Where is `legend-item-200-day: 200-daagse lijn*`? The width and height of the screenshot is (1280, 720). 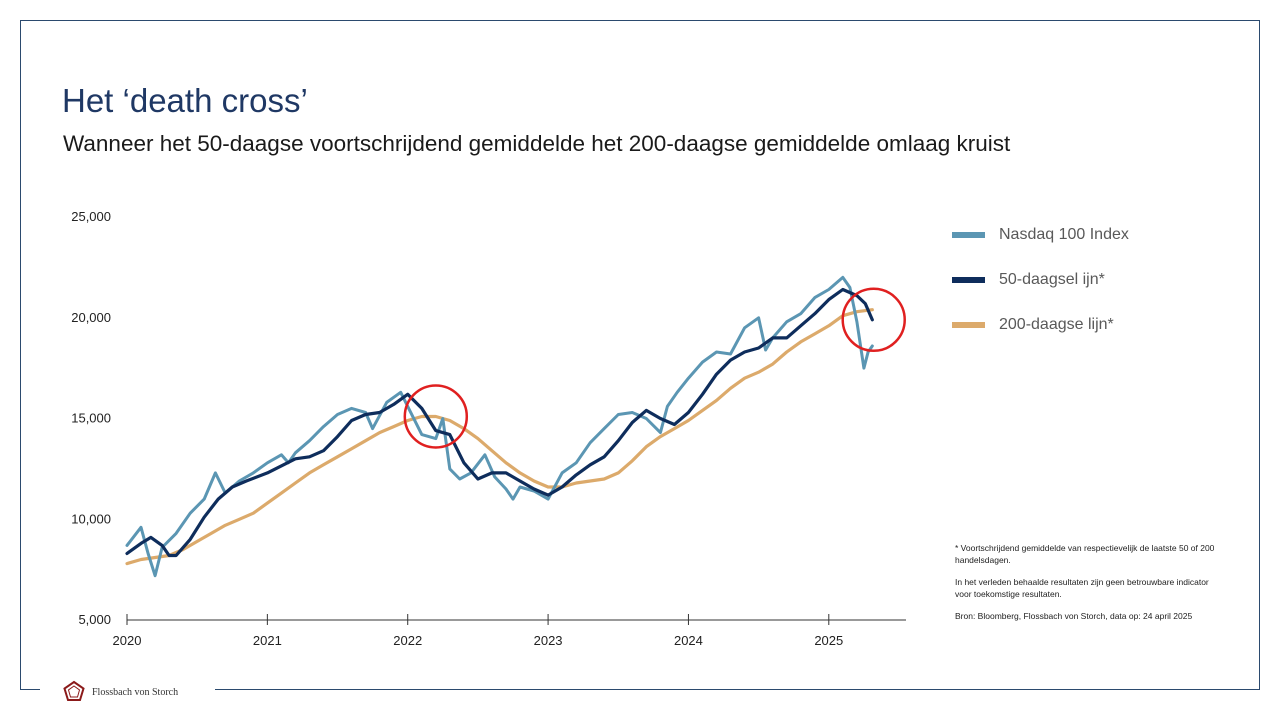
legend-item-200-day: 200-daagse lijn* is located at coordinates (1040, 324).